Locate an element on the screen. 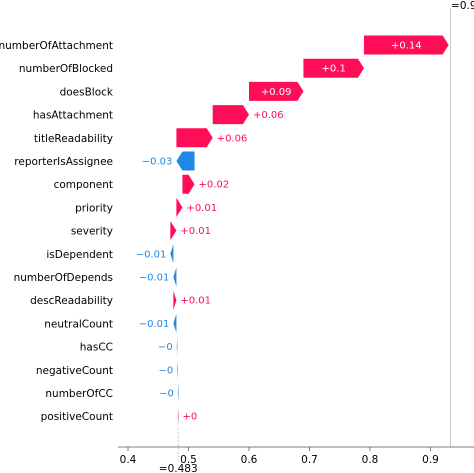 The width and height of the screenshot is (474, 473). final-value-label: =0.933 is located at coordinates (462, 6).